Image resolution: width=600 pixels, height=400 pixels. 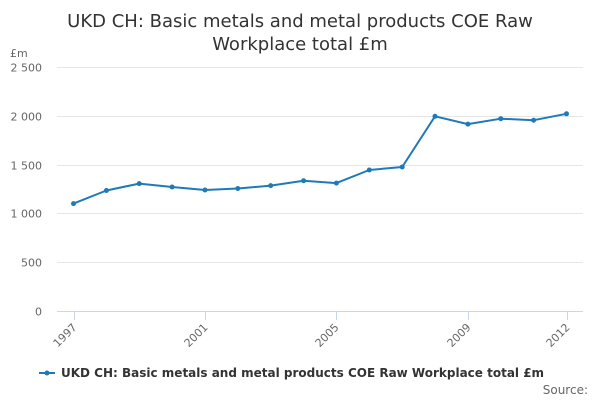 What do you see at coordinates (38, 312) in the screenshot?
I see `y-tick-label: 0` at bounding box center [38, 312].